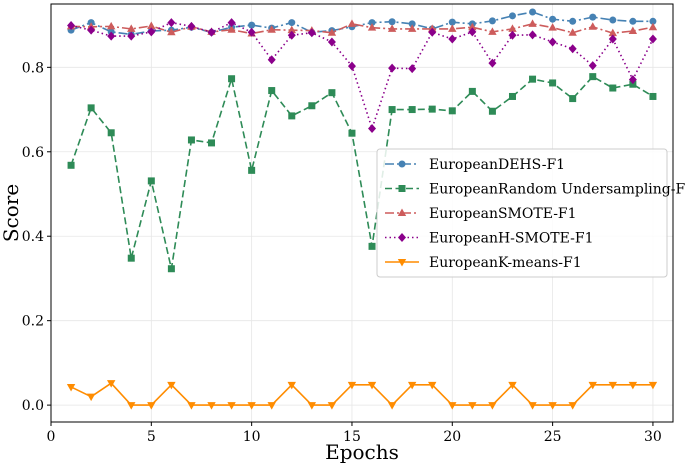 The image size is (685, 465). What do you see at coordinates (352, 437) in the screenshot?
I see `x-tick-label: 15` at bounding box center [352, 437].